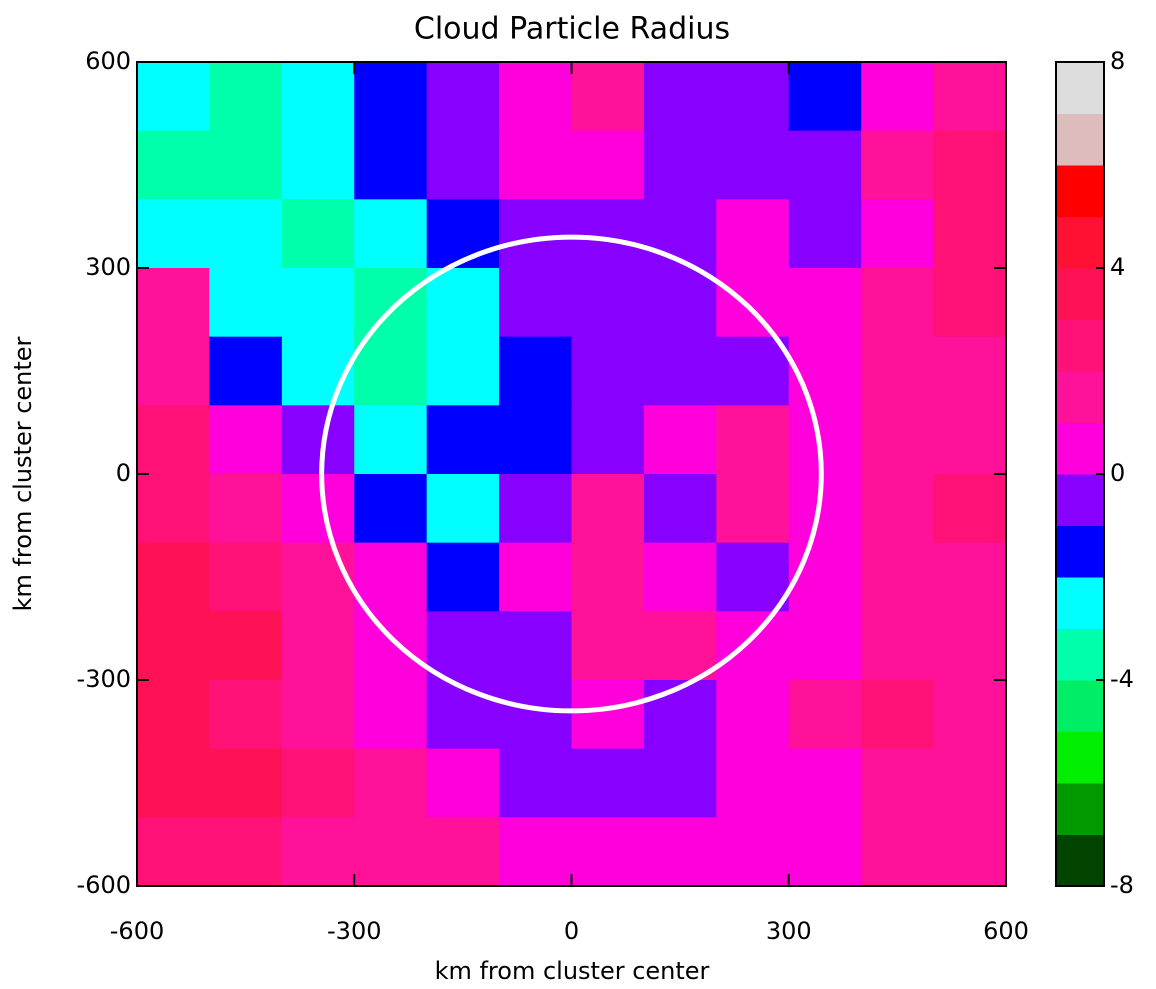 The width and height of the screenshot is (1156, 989). Describe the element at coordinates (1117, 61) in the screenshot. I see `colorbar-tick-label: 8` at that location.